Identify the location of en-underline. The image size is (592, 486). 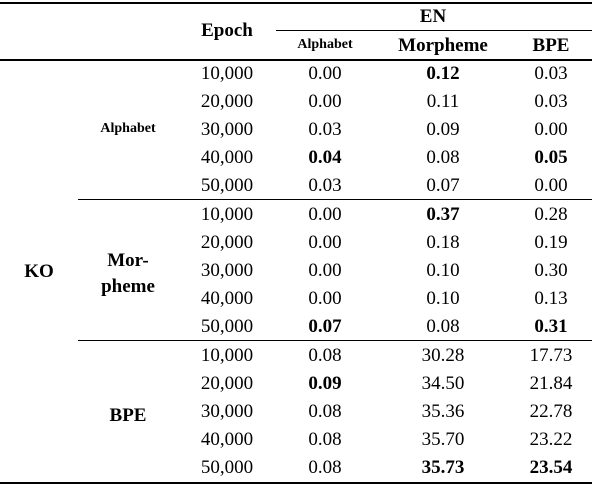
(434, 30).